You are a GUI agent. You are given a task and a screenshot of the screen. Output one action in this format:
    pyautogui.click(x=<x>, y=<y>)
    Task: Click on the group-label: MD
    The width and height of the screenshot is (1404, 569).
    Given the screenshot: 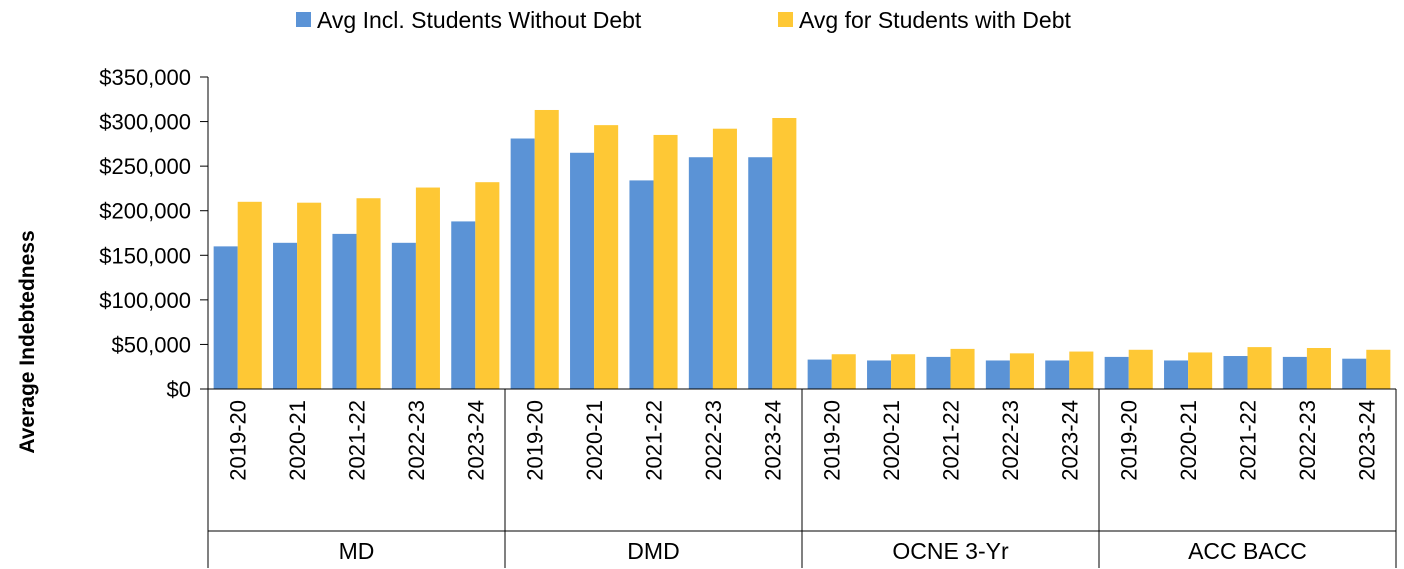 What is the action you would take?
    pyautogui.click(x=357, y=551)
    